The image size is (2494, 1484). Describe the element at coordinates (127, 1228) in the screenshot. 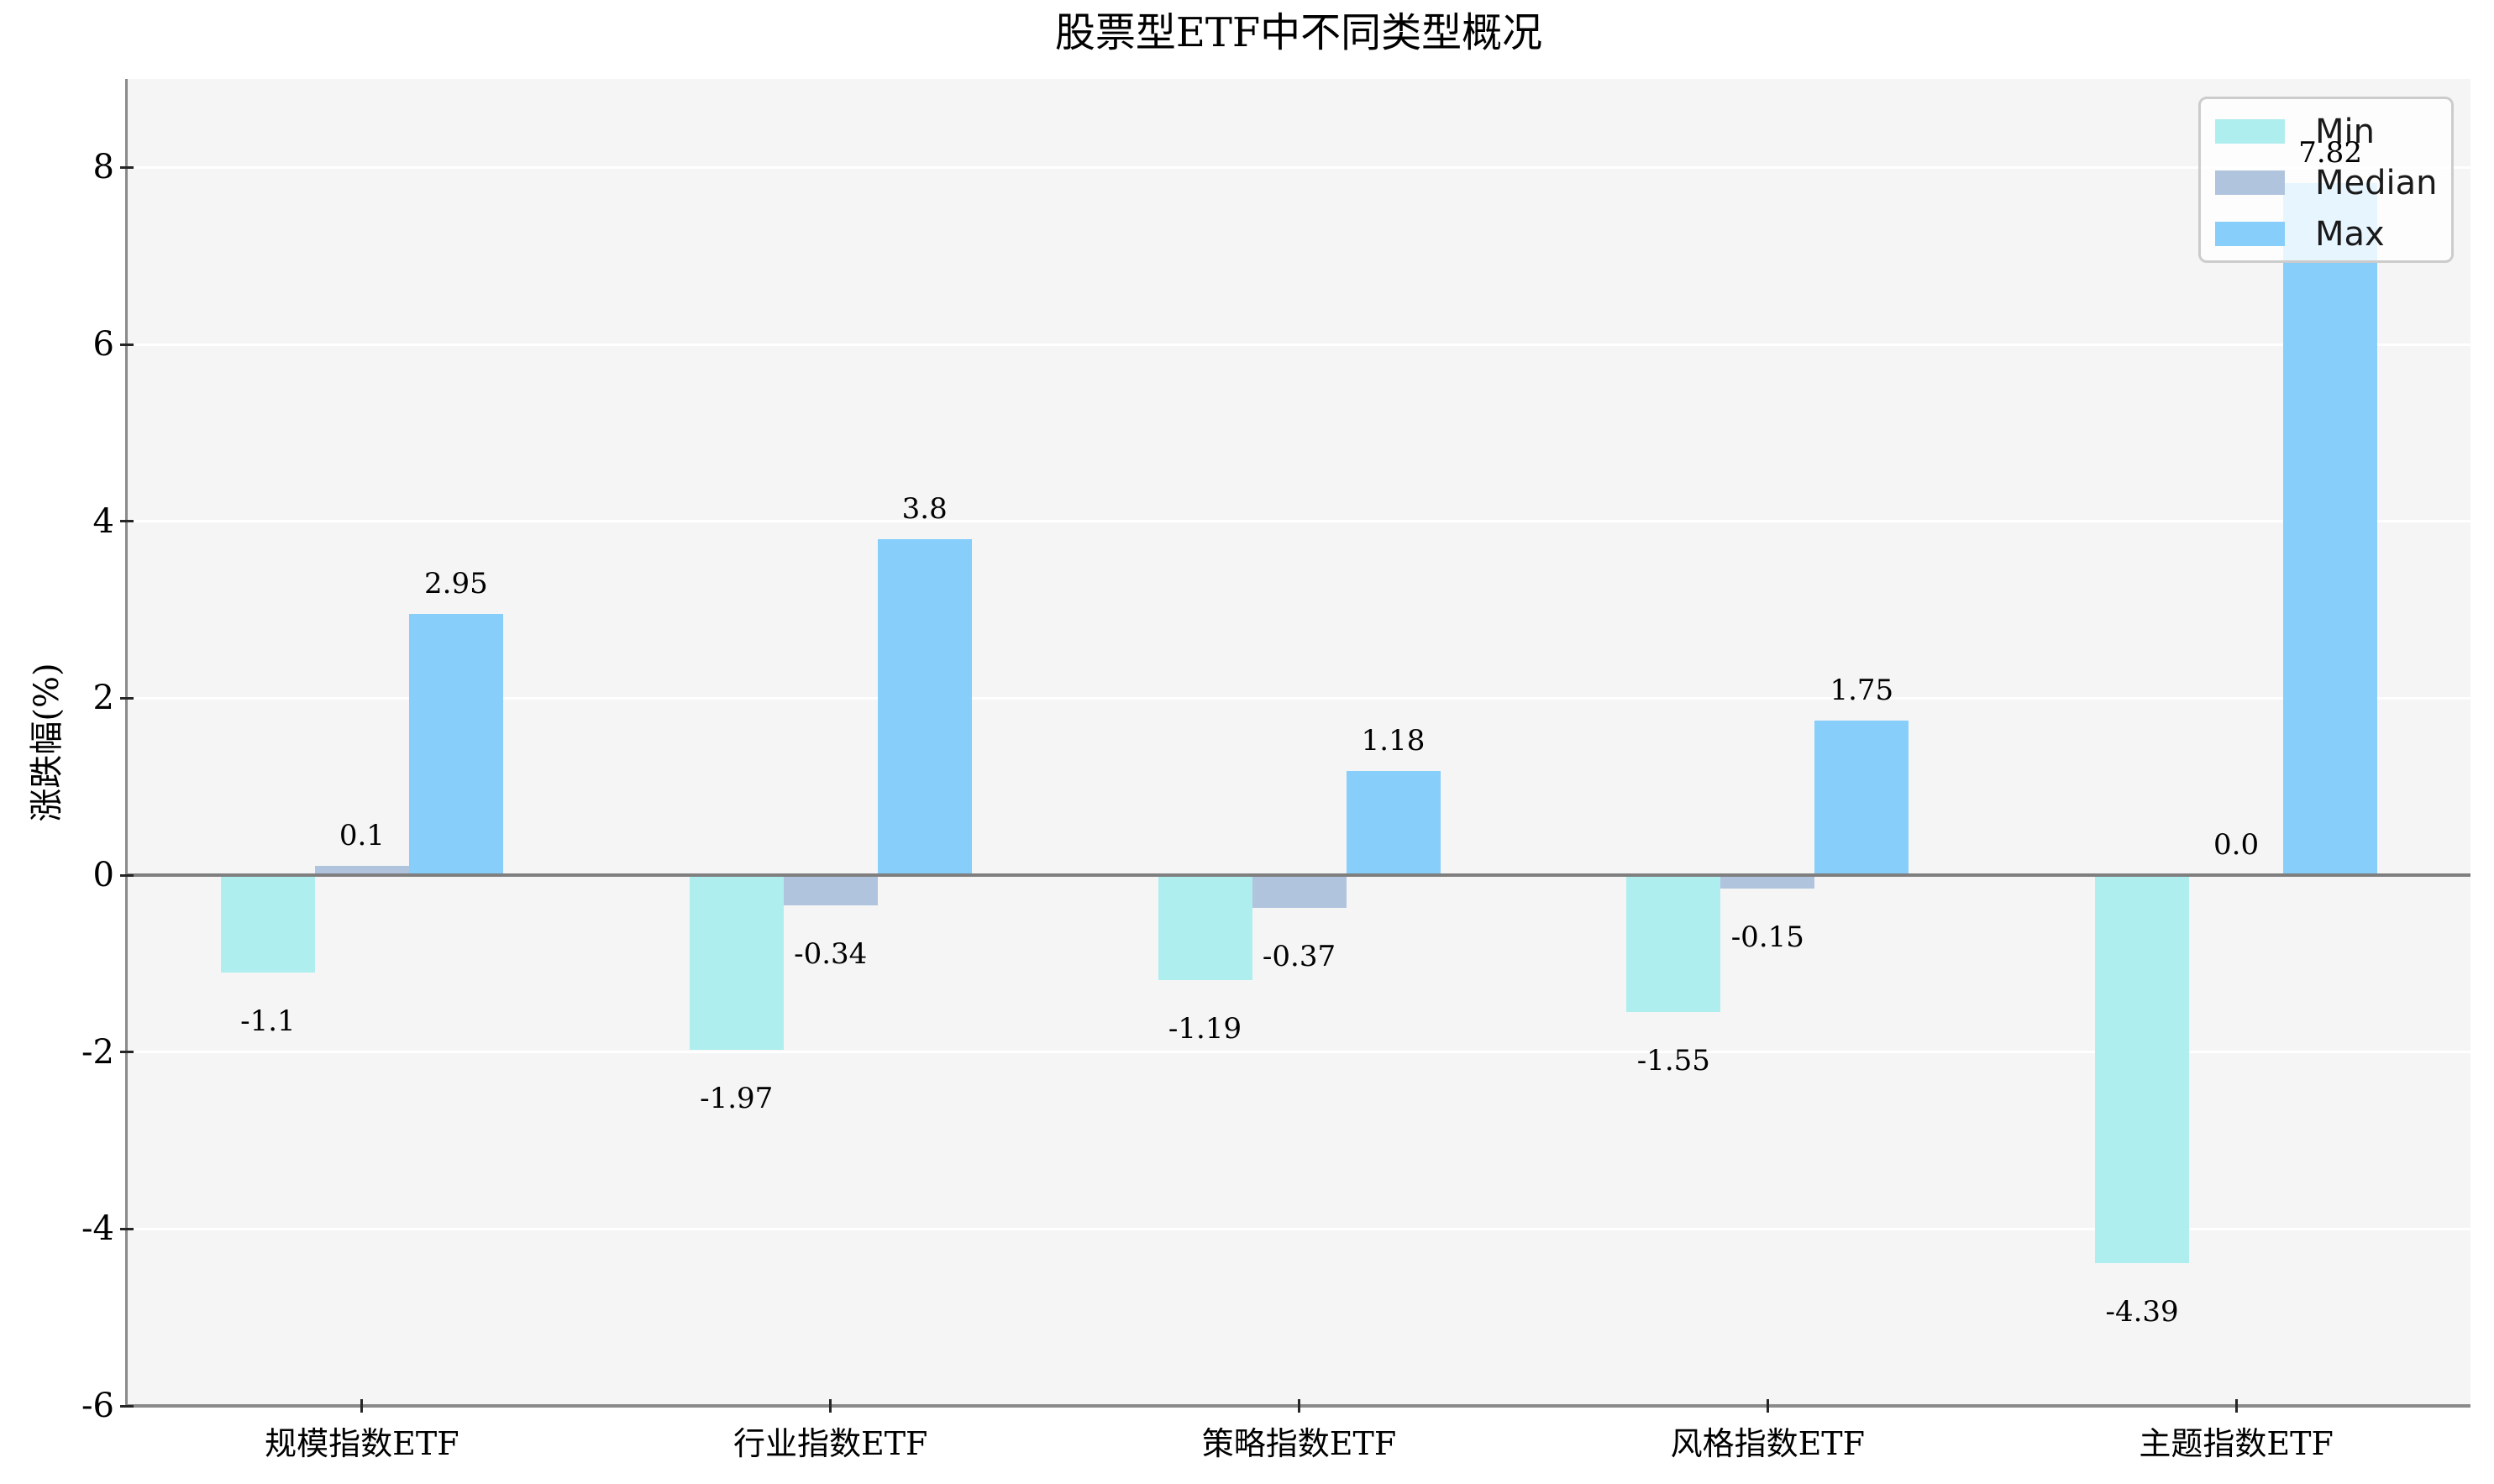

I see `y-tick--4` at that location.